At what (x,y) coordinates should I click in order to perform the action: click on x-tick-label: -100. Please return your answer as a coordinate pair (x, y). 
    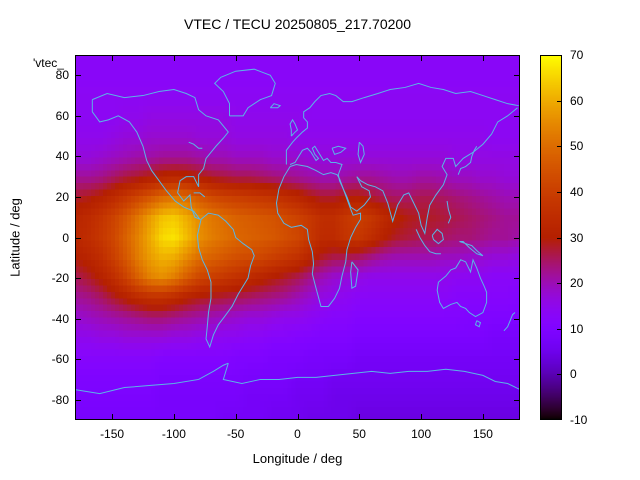
    Looking at the image, I should click on (173, 434).